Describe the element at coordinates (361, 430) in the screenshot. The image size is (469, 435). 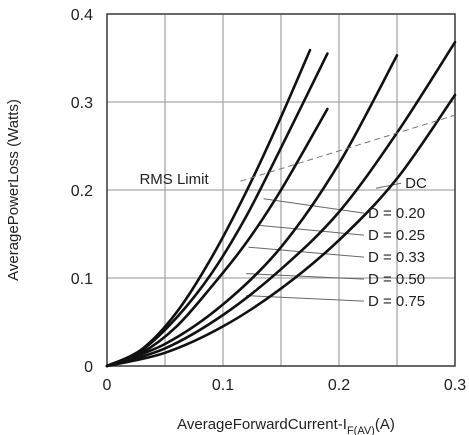
I see `x-axis-title-subscript: F(AV)` at that location.